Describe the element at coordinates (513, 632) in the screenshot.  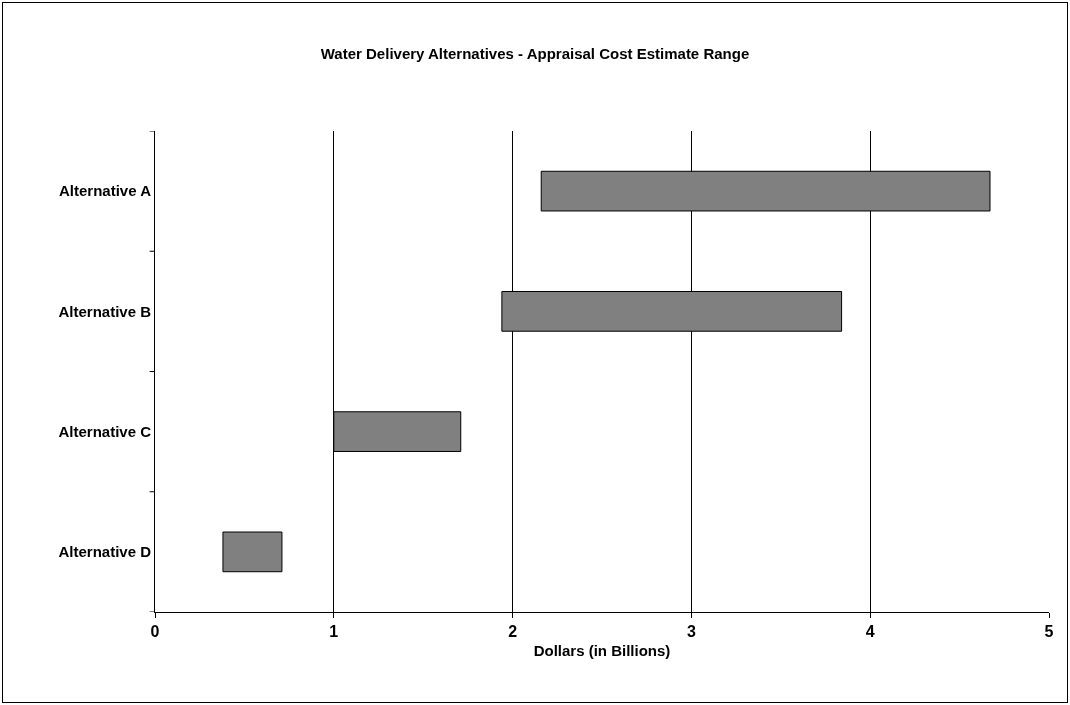
I see `x-tick-label: 2` at that location.